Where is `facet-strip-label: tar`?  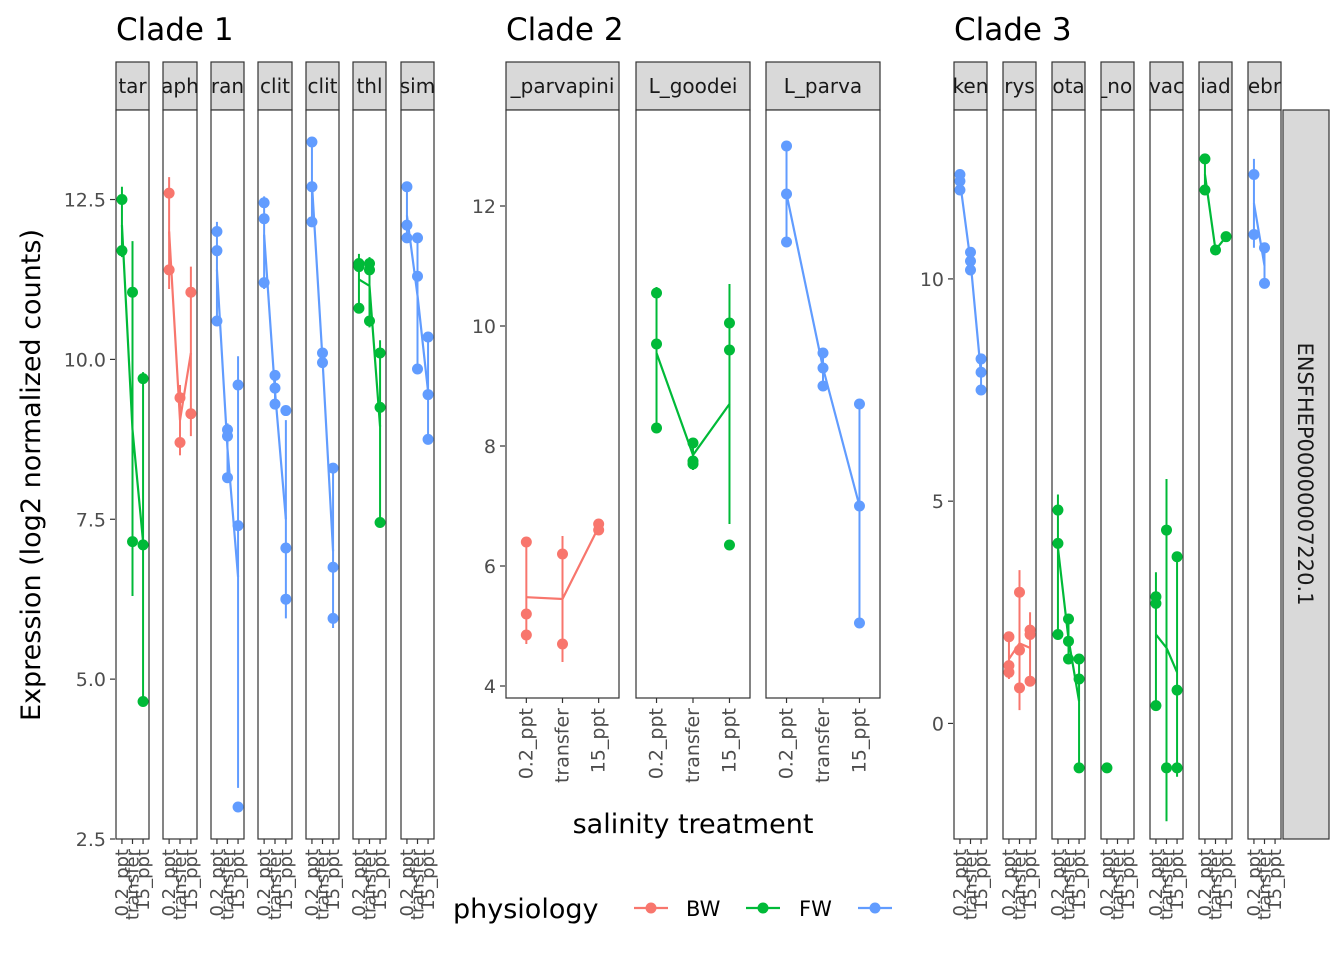 facet-strip-label: tar is located at coordinates (132, 86).